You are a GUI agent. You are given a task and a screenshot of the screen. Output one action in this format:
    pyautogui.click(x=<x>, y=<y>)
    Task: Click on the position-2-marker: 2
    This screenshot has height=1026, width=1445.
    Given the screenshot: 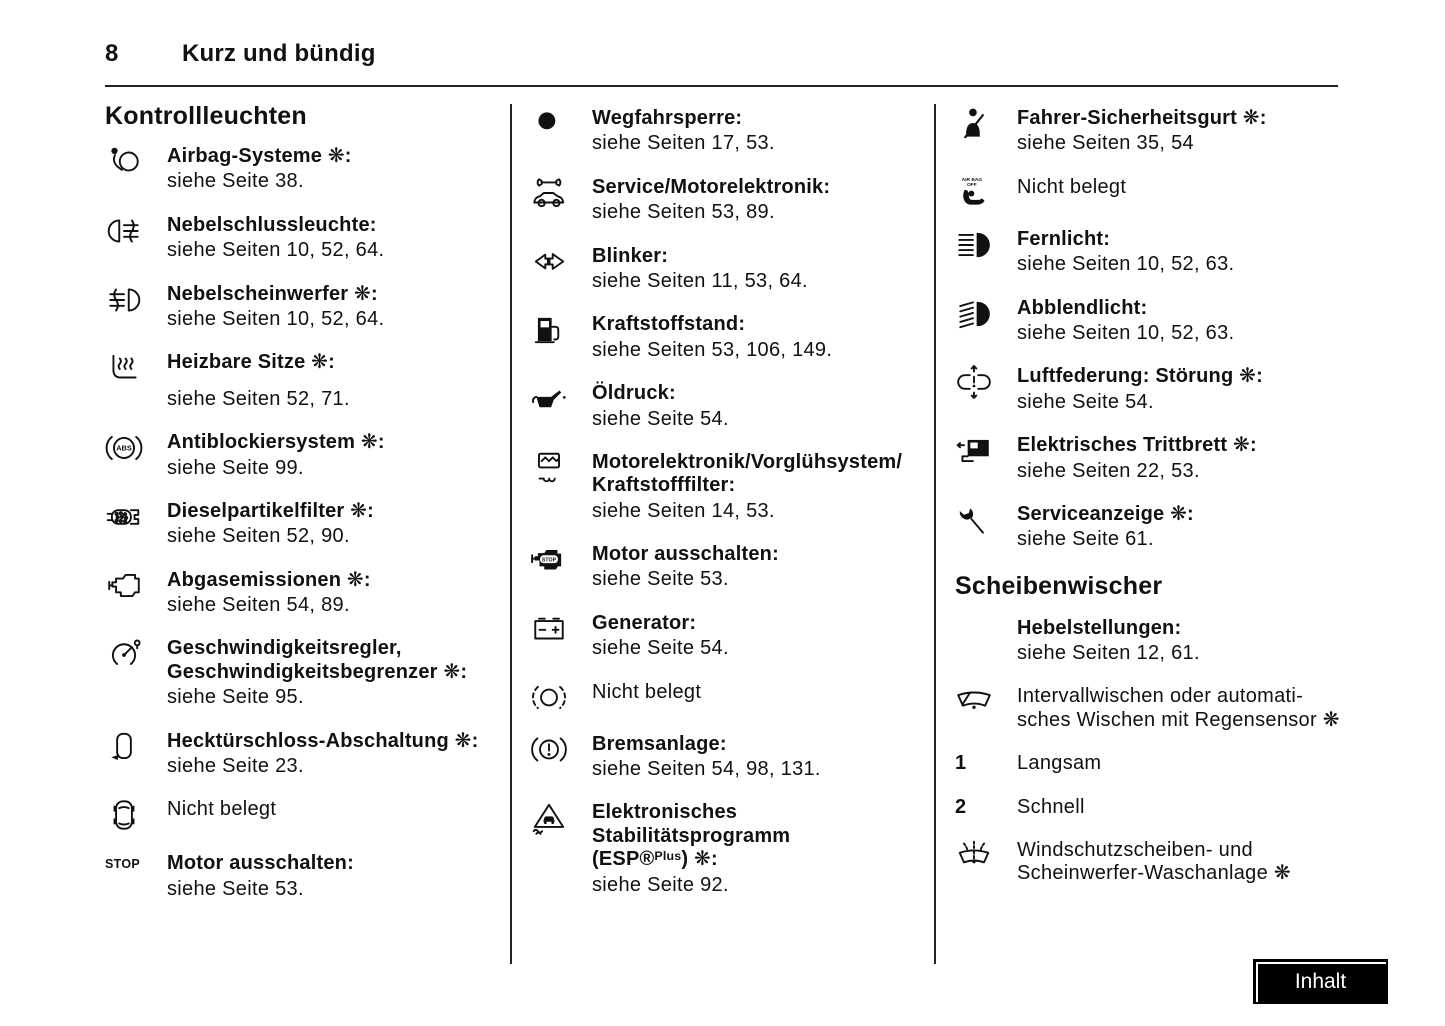 What is the action you would take?
    pyautogui.click(x=961, y=806)
    